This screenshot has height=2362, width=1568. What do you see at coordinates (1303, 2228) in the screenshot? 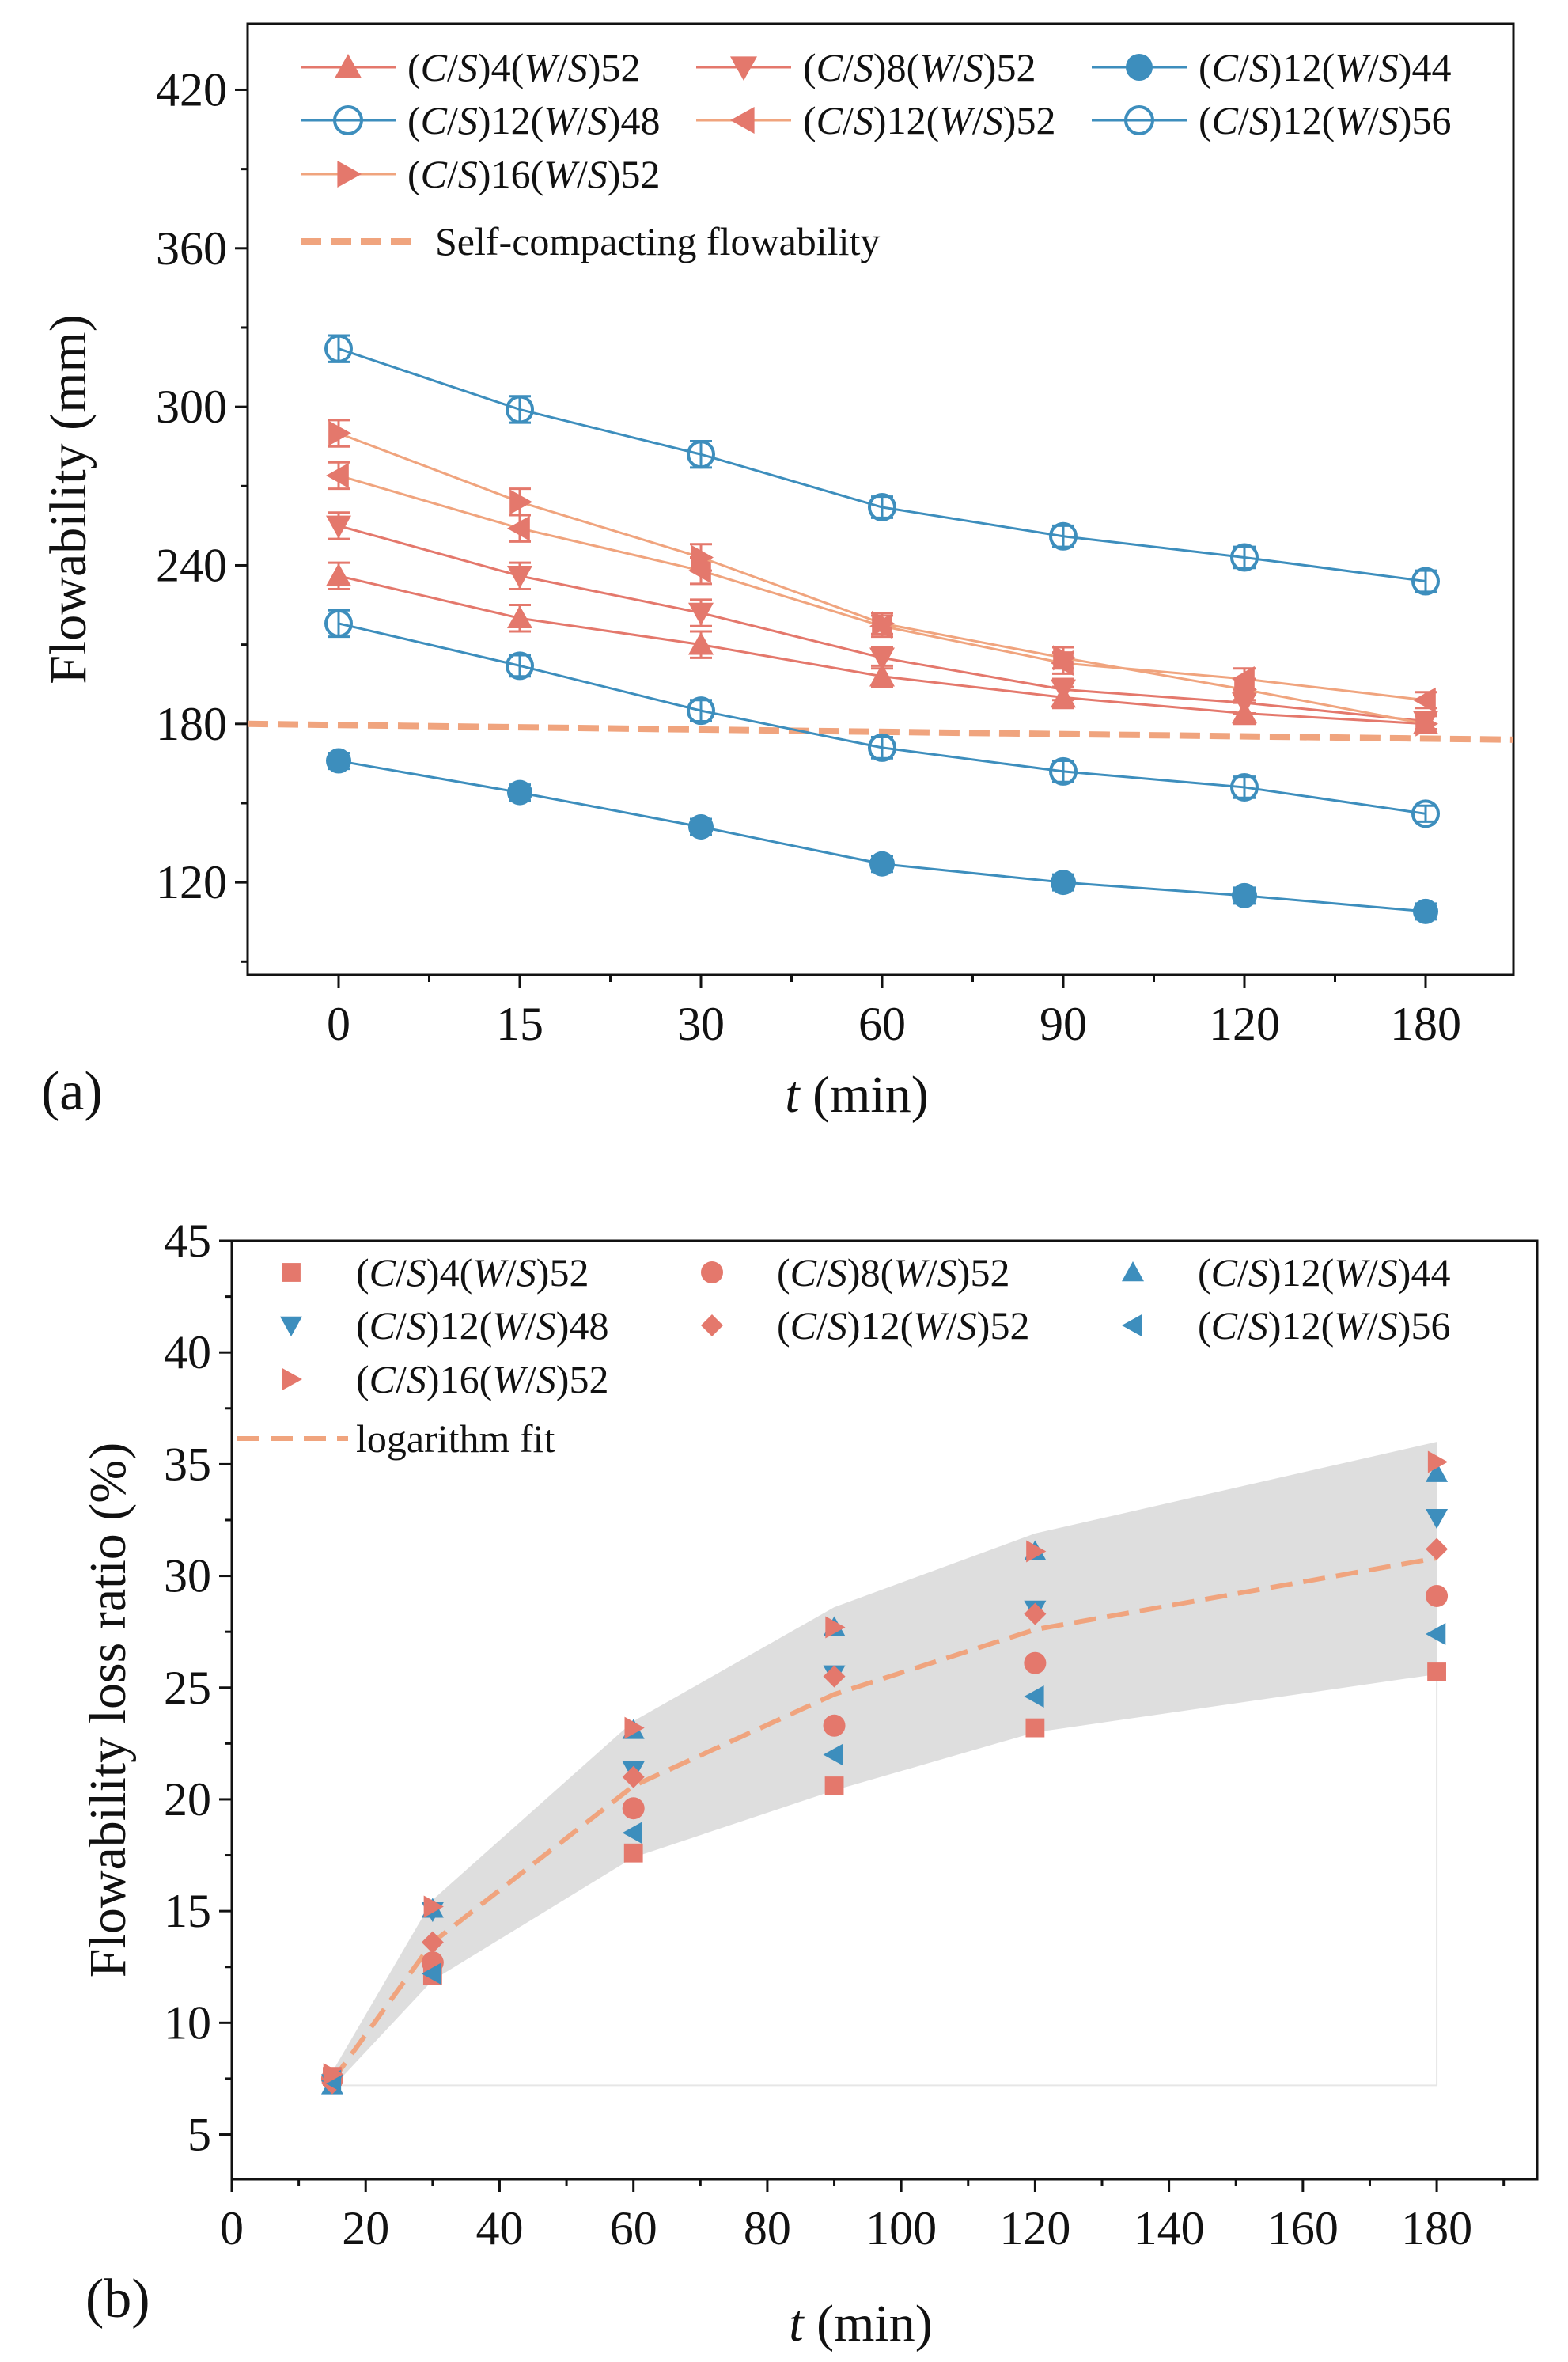
I see `x-tick-label: 160` at bounding box center [1303, 2228].